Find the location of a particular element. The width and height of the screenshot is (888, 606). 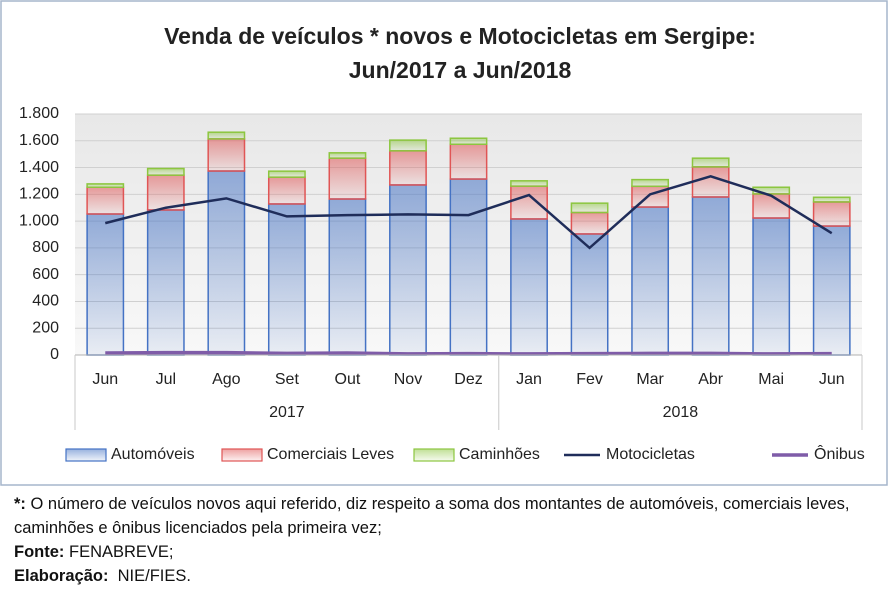

note-text: FENABREVE; is located at coordinates (119, 552).